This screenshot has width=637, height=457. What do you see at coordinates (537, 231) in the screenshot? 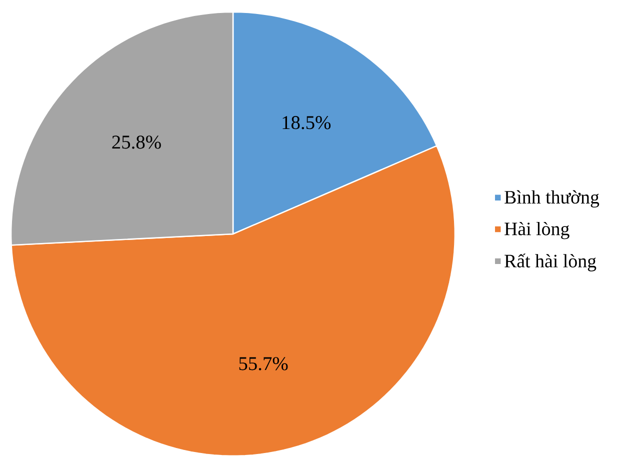
I see `legend-label: Hài lòng` at bounding box center [537, 231].